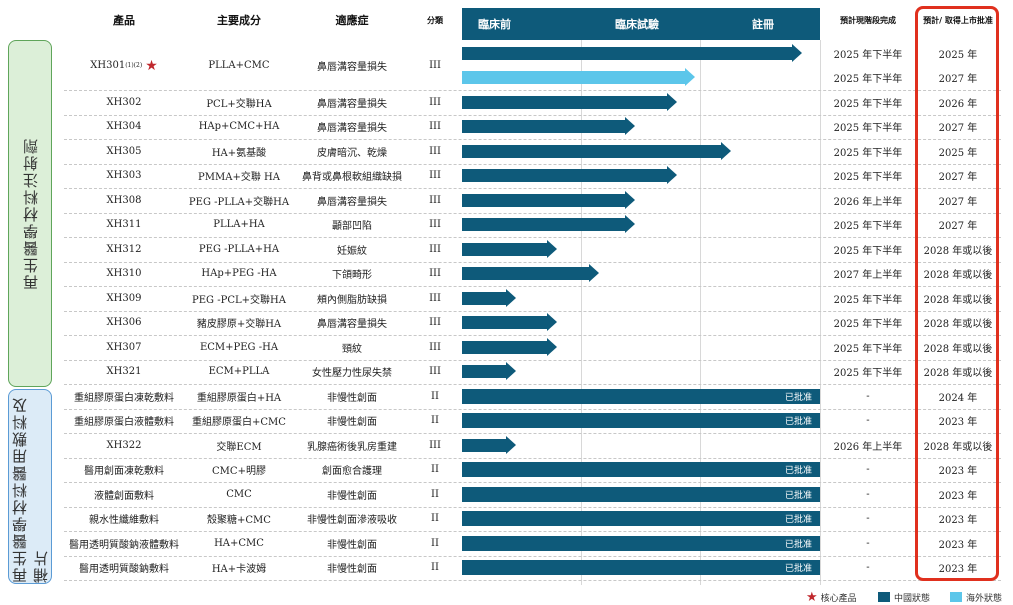  What do you see at coordinates (239, 472) in the screenshot?
I see `main-ingredient: CMC+明膠` at bounding box center [239, 472].